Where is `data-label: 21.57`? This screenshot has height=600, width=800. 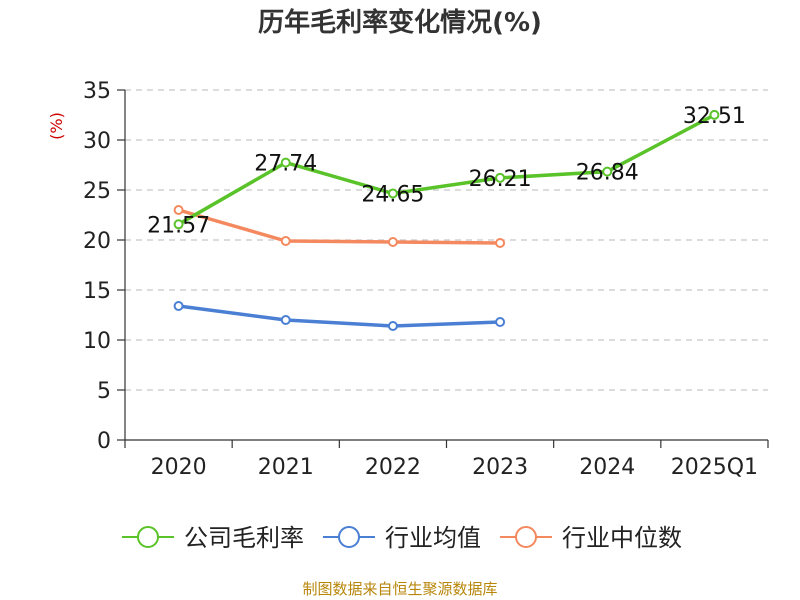
data-label: 21.57 is located at coordinates (178, 225).